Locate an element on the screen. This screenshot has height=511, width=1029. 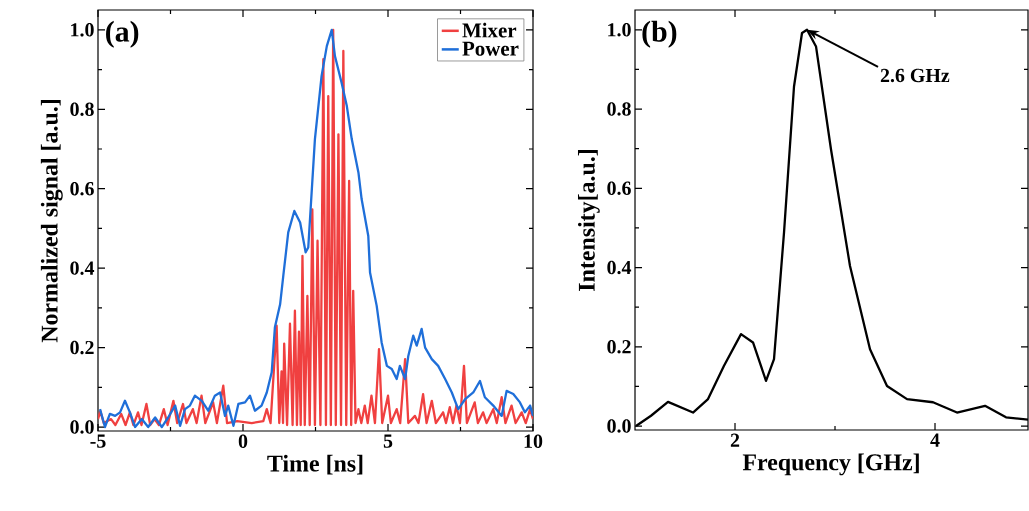
legend-label: Power is located at coordinates (490, 48).